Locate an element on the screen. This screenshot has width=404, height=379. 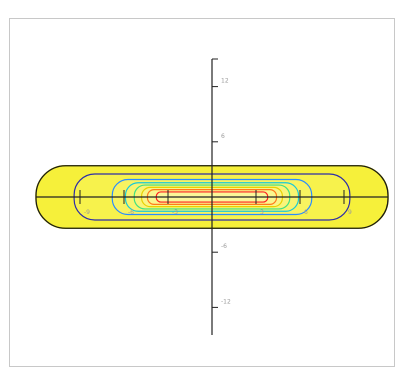
x-tick-label: 3 is located at coordinates (262, 212).